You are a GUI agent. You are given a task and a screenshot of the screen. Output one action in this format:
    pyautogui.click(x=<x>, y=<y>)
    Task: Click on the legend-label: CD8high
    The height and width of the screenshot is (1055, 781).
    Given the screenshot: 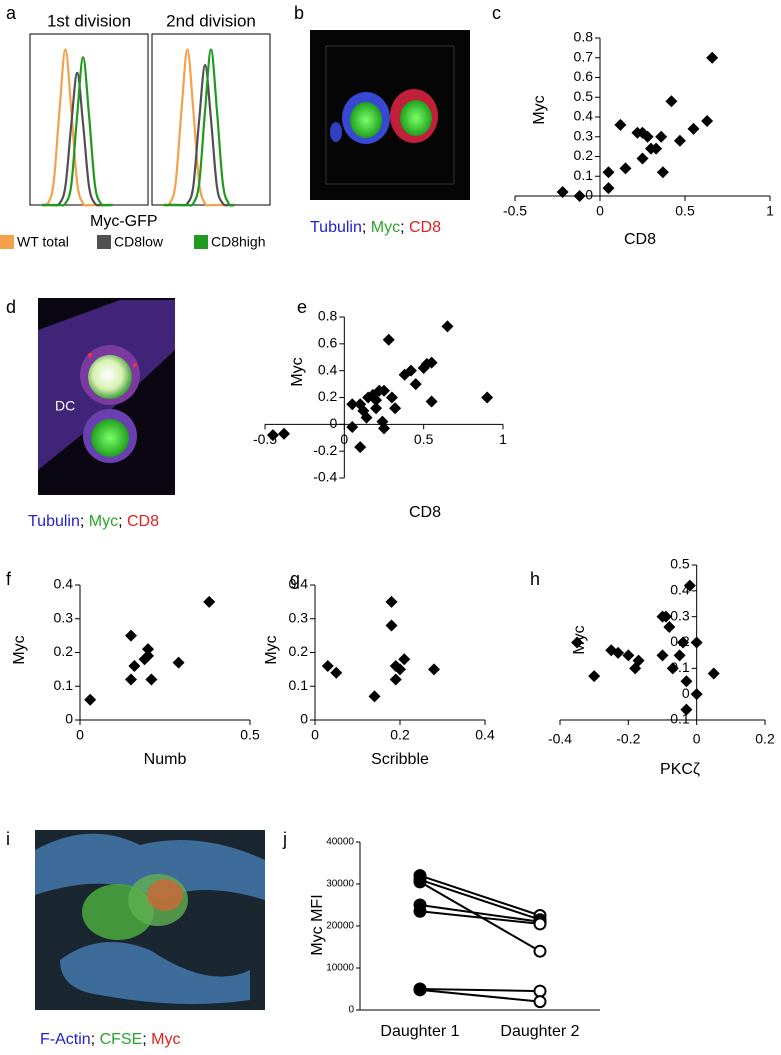 What is the action you would take?
    pyautogui.click(x=238, y=242)
    